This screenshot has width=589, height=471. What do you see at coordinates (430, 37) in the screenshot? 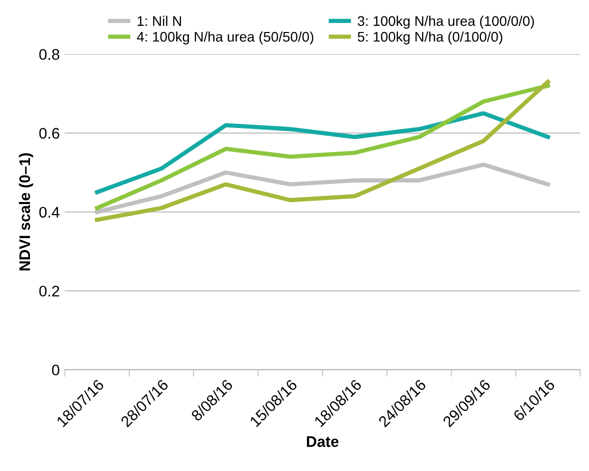
I see `legend-label: 5: 100kg N/ha (0/100/0)` at bounding box center [430, 37].